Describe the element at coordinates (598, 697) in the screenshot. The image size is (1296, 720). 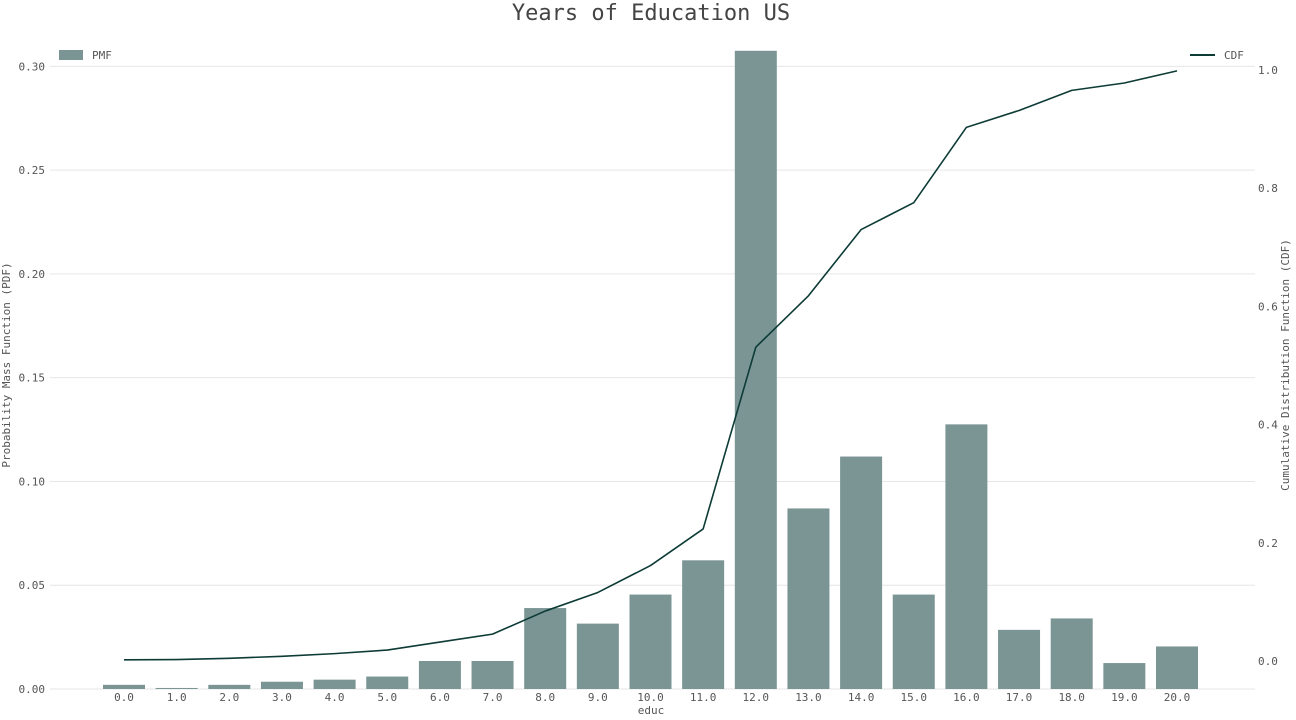
I see `x-tick-label: 9.0` at that location.